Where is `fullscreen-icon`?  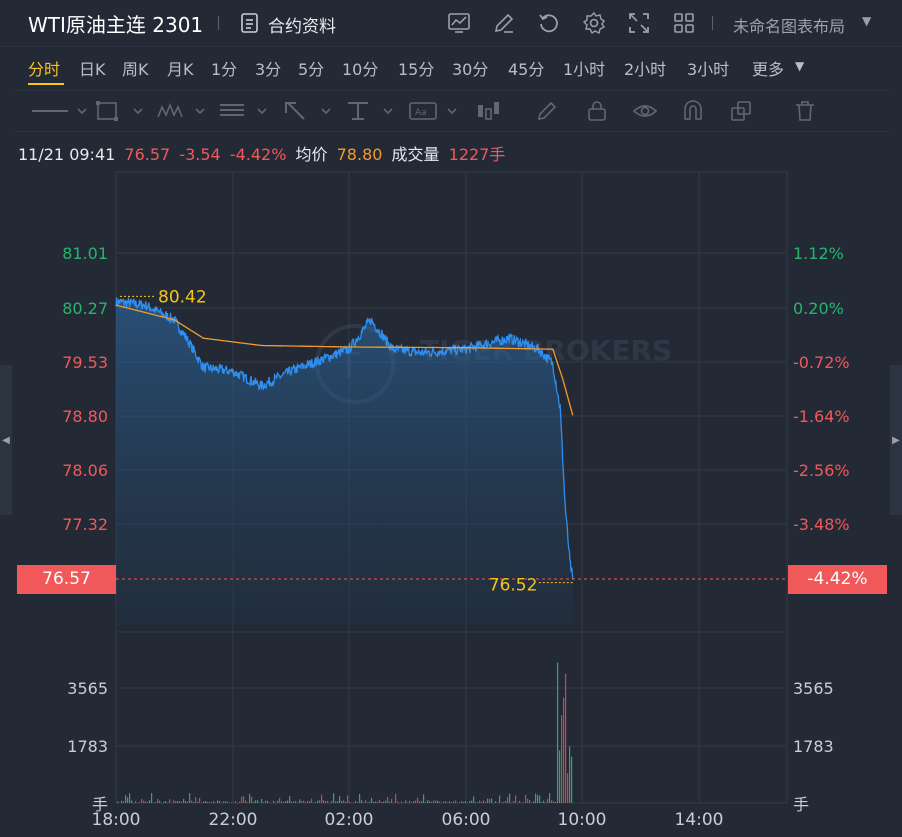 fullscreen-icon is located at coordinates (639, 23).